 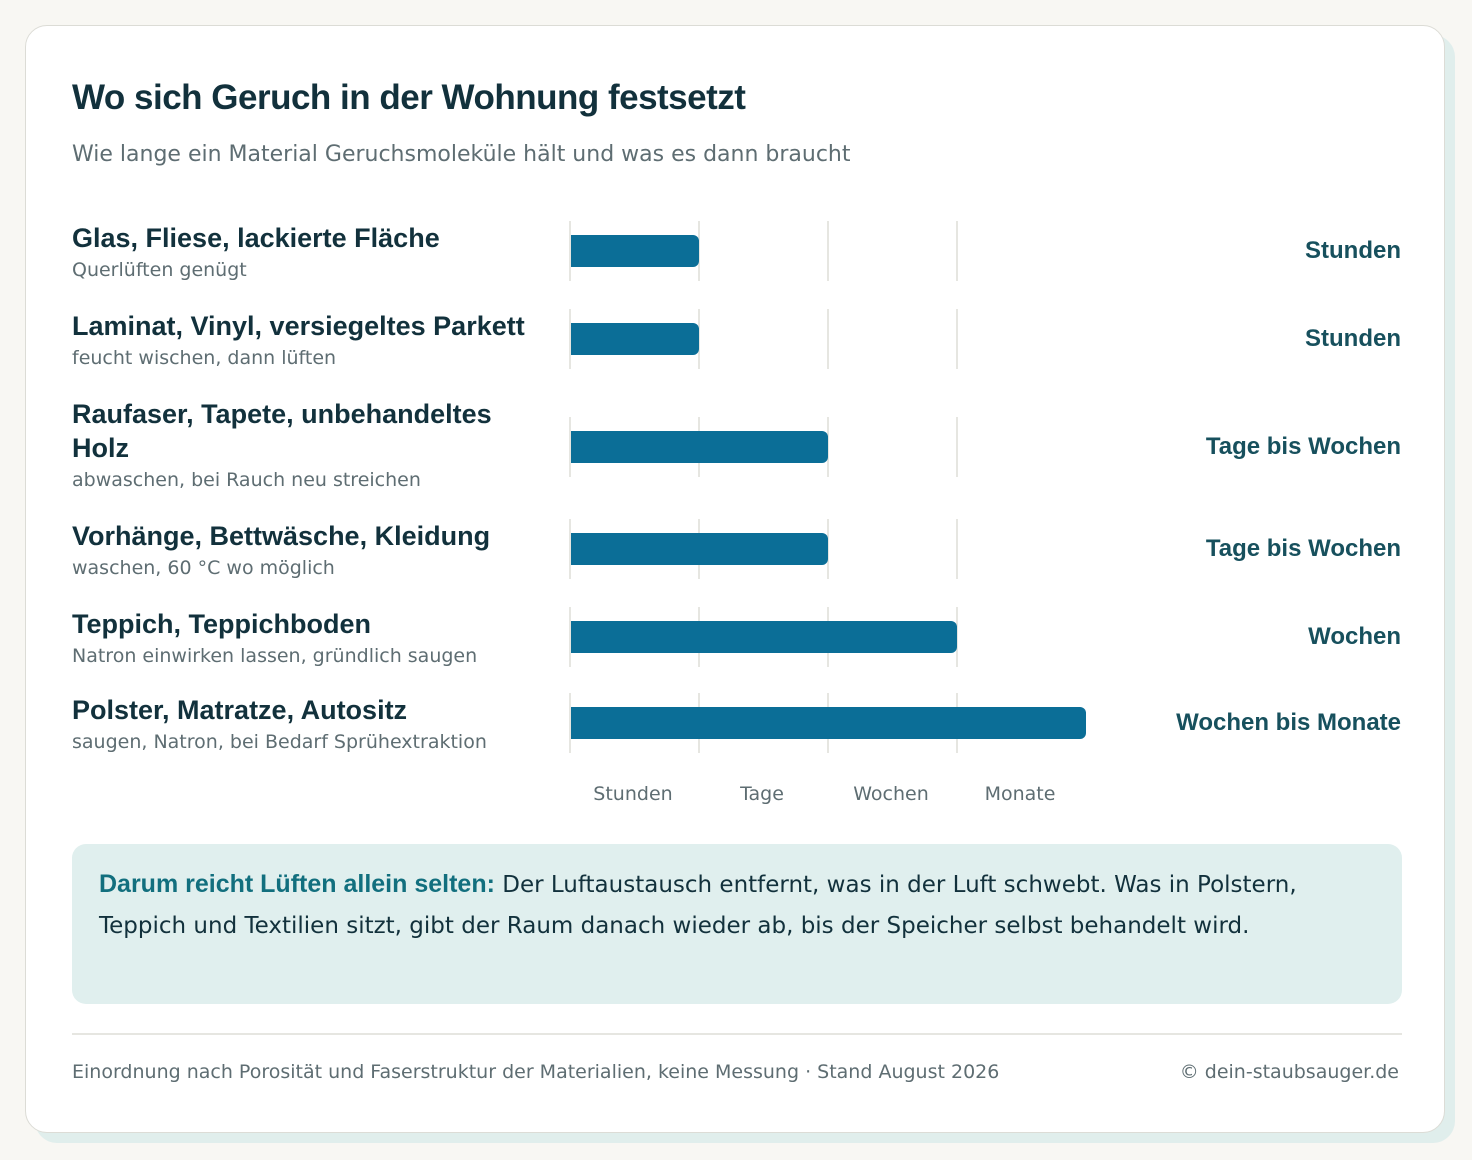 I want to click on row-label: Raufaser, Tapete, unbehandeltes Holz, so click(x=282, y=431).